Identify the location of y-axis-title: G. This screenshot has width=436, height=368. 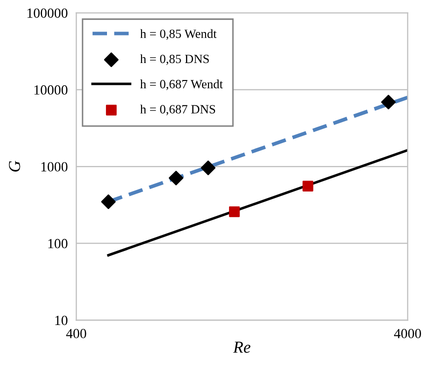
(14, 166).